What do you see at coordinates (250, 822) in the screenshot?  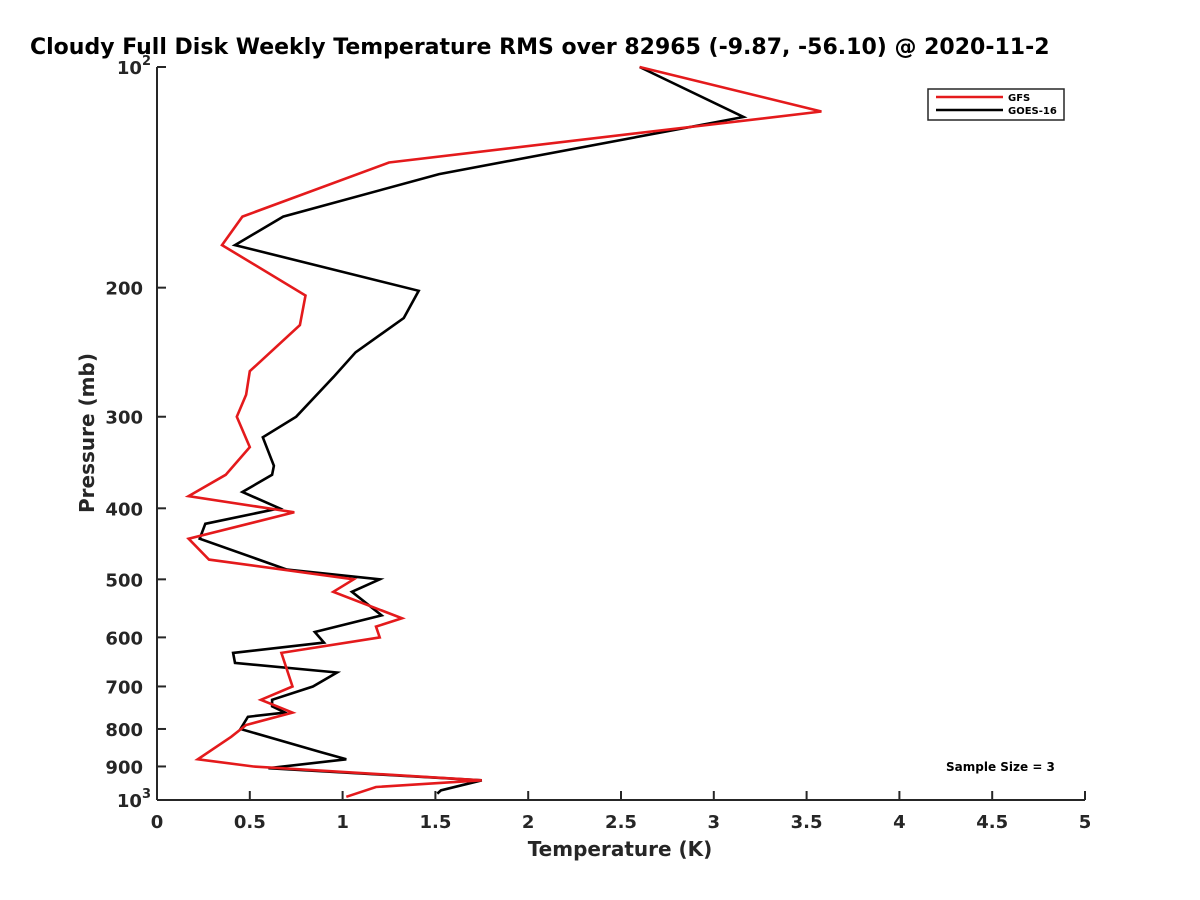 I see `x-tick-label: 0.5` at bounding box center [250, 822].